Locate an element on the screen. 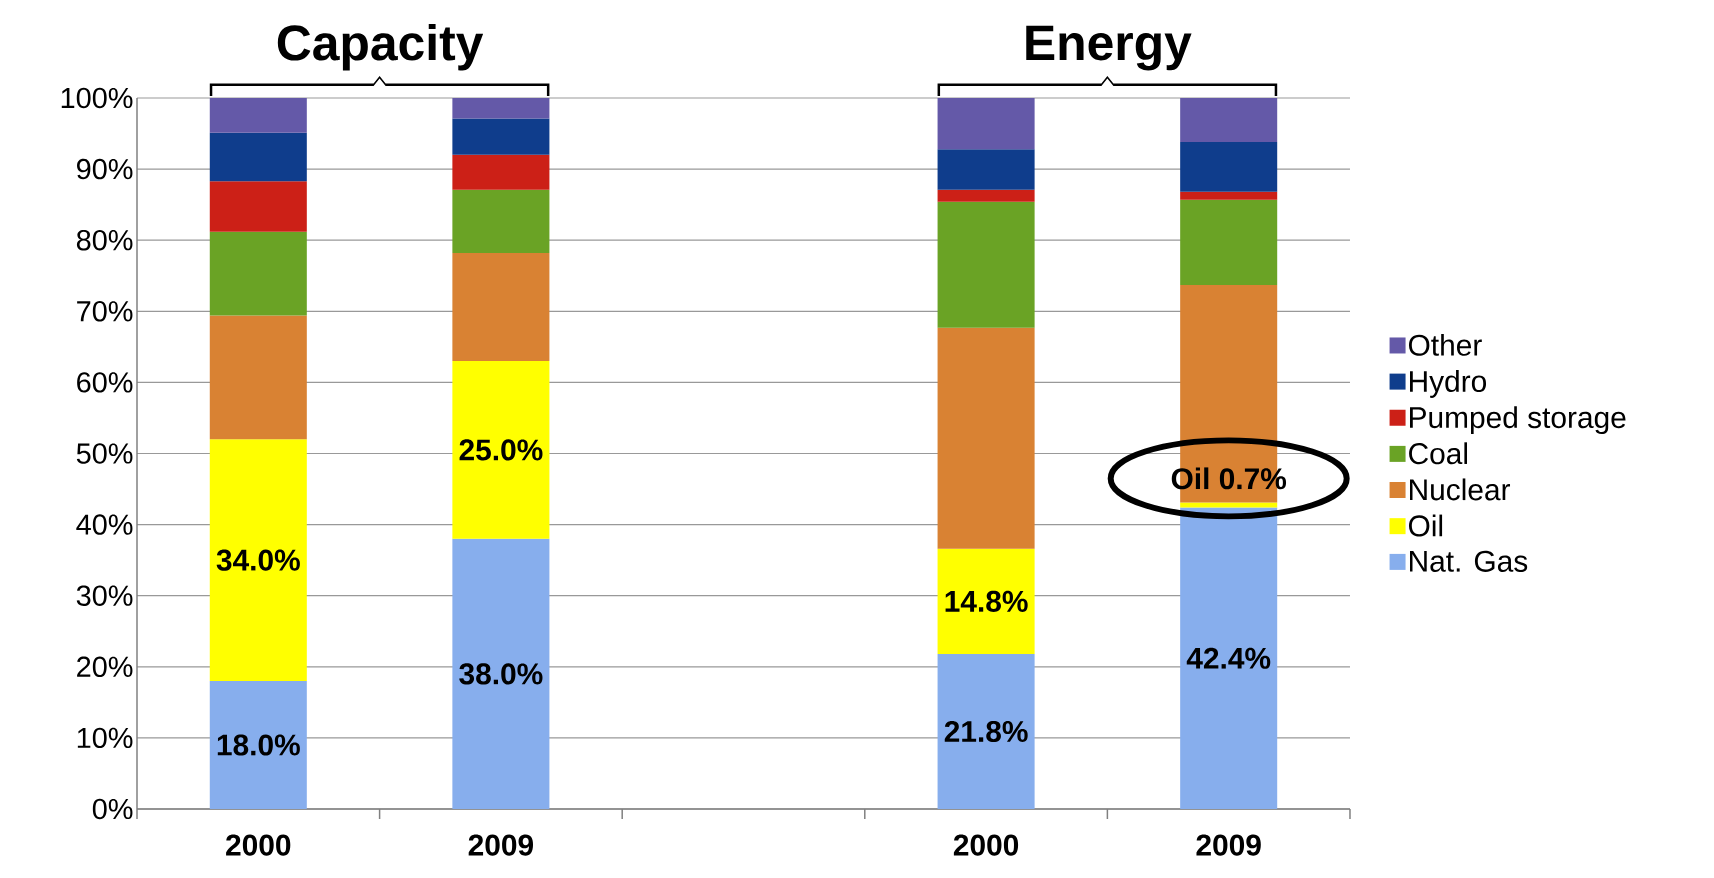 Image resolution: width=1714 pixels, height=878 pixels. data-label: 21.8% is located at coordinates (986, 731).